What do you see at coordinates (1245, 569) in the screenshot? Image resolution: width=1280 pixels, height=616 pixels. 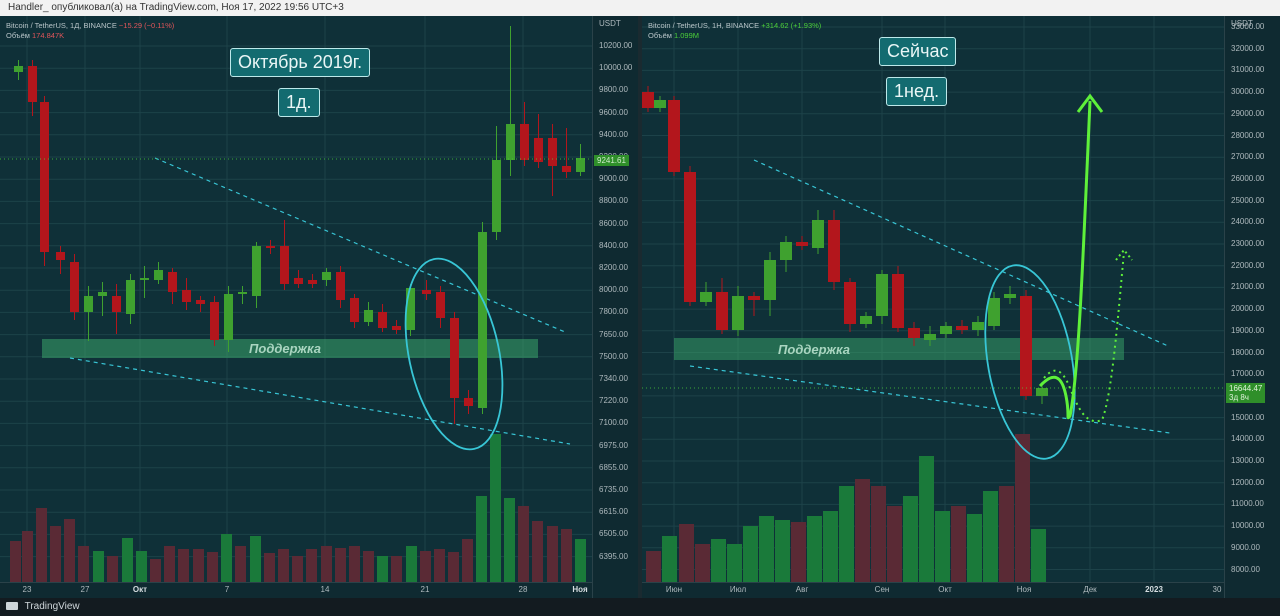 I see `price-tick-label: 8000.00` at bounding box center [1245, 569].